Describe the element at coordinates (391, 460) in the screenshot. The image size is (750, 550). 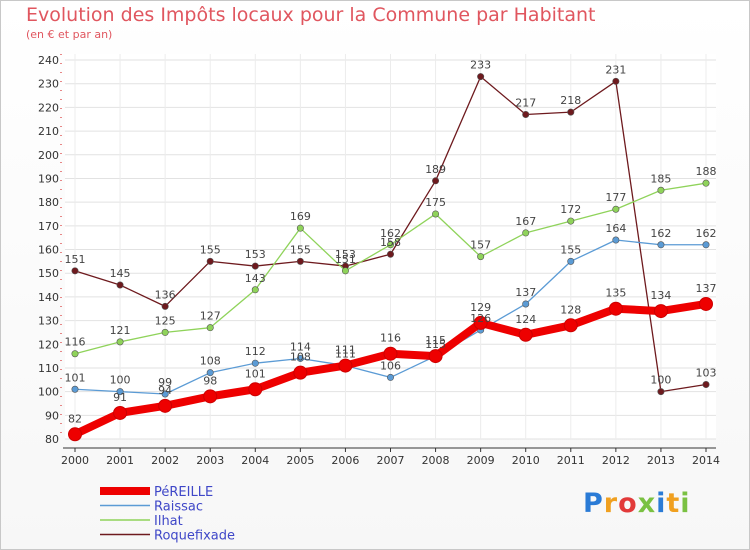
I see `x-tick-label: 2007` at that location.